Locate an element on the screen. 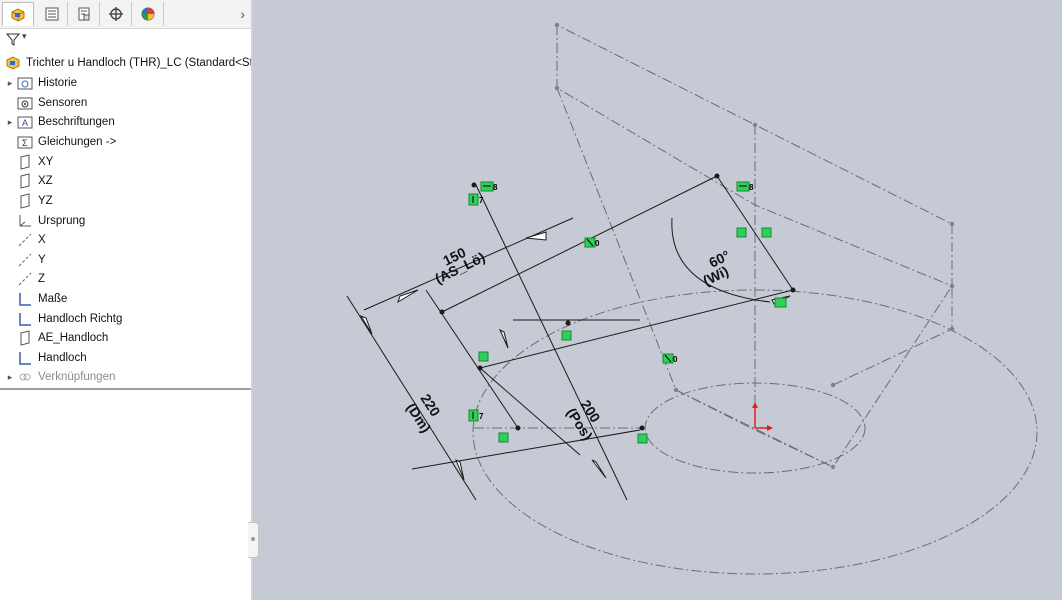 Image resolution: width=1062 pixels, height=600 pixels. tree-filter: ▾ is located at coordinates (125, 40).